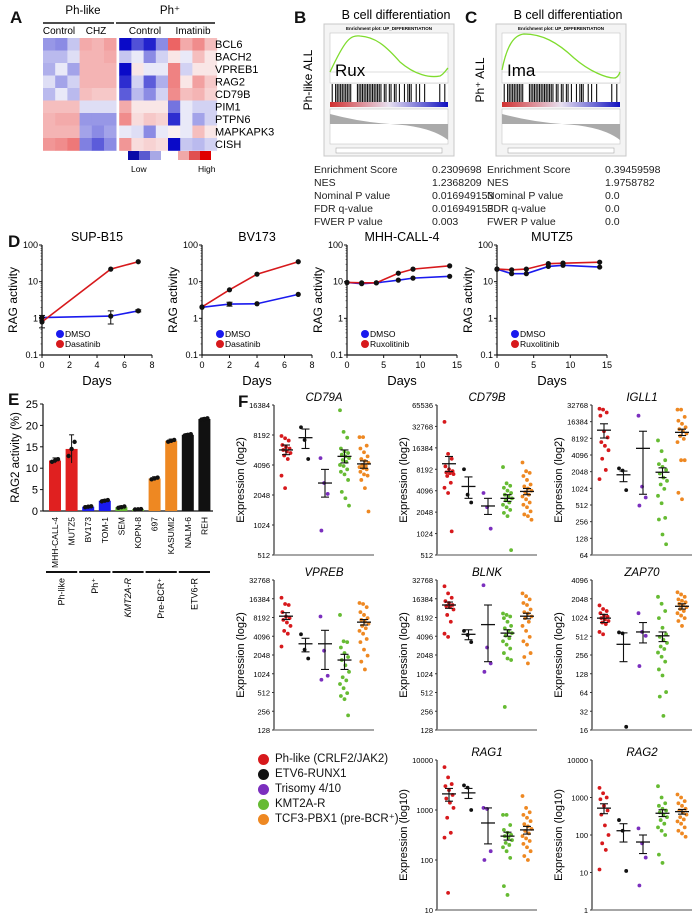  Describe the element at coordinates (261, 495) in the screenshot. I see `y-tick-label: 2048` at that location.